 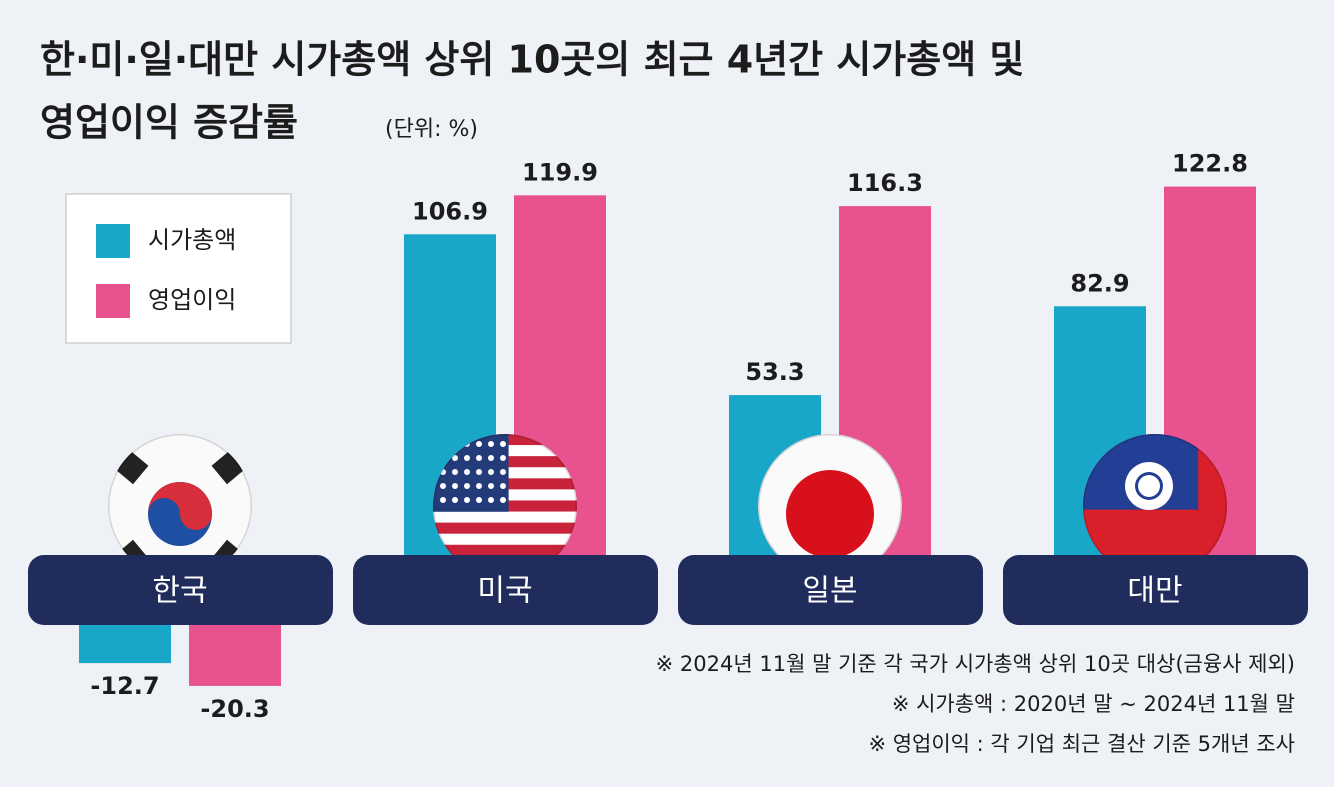 I want to click on value-label: -20.3, so click(x=234, y=709).